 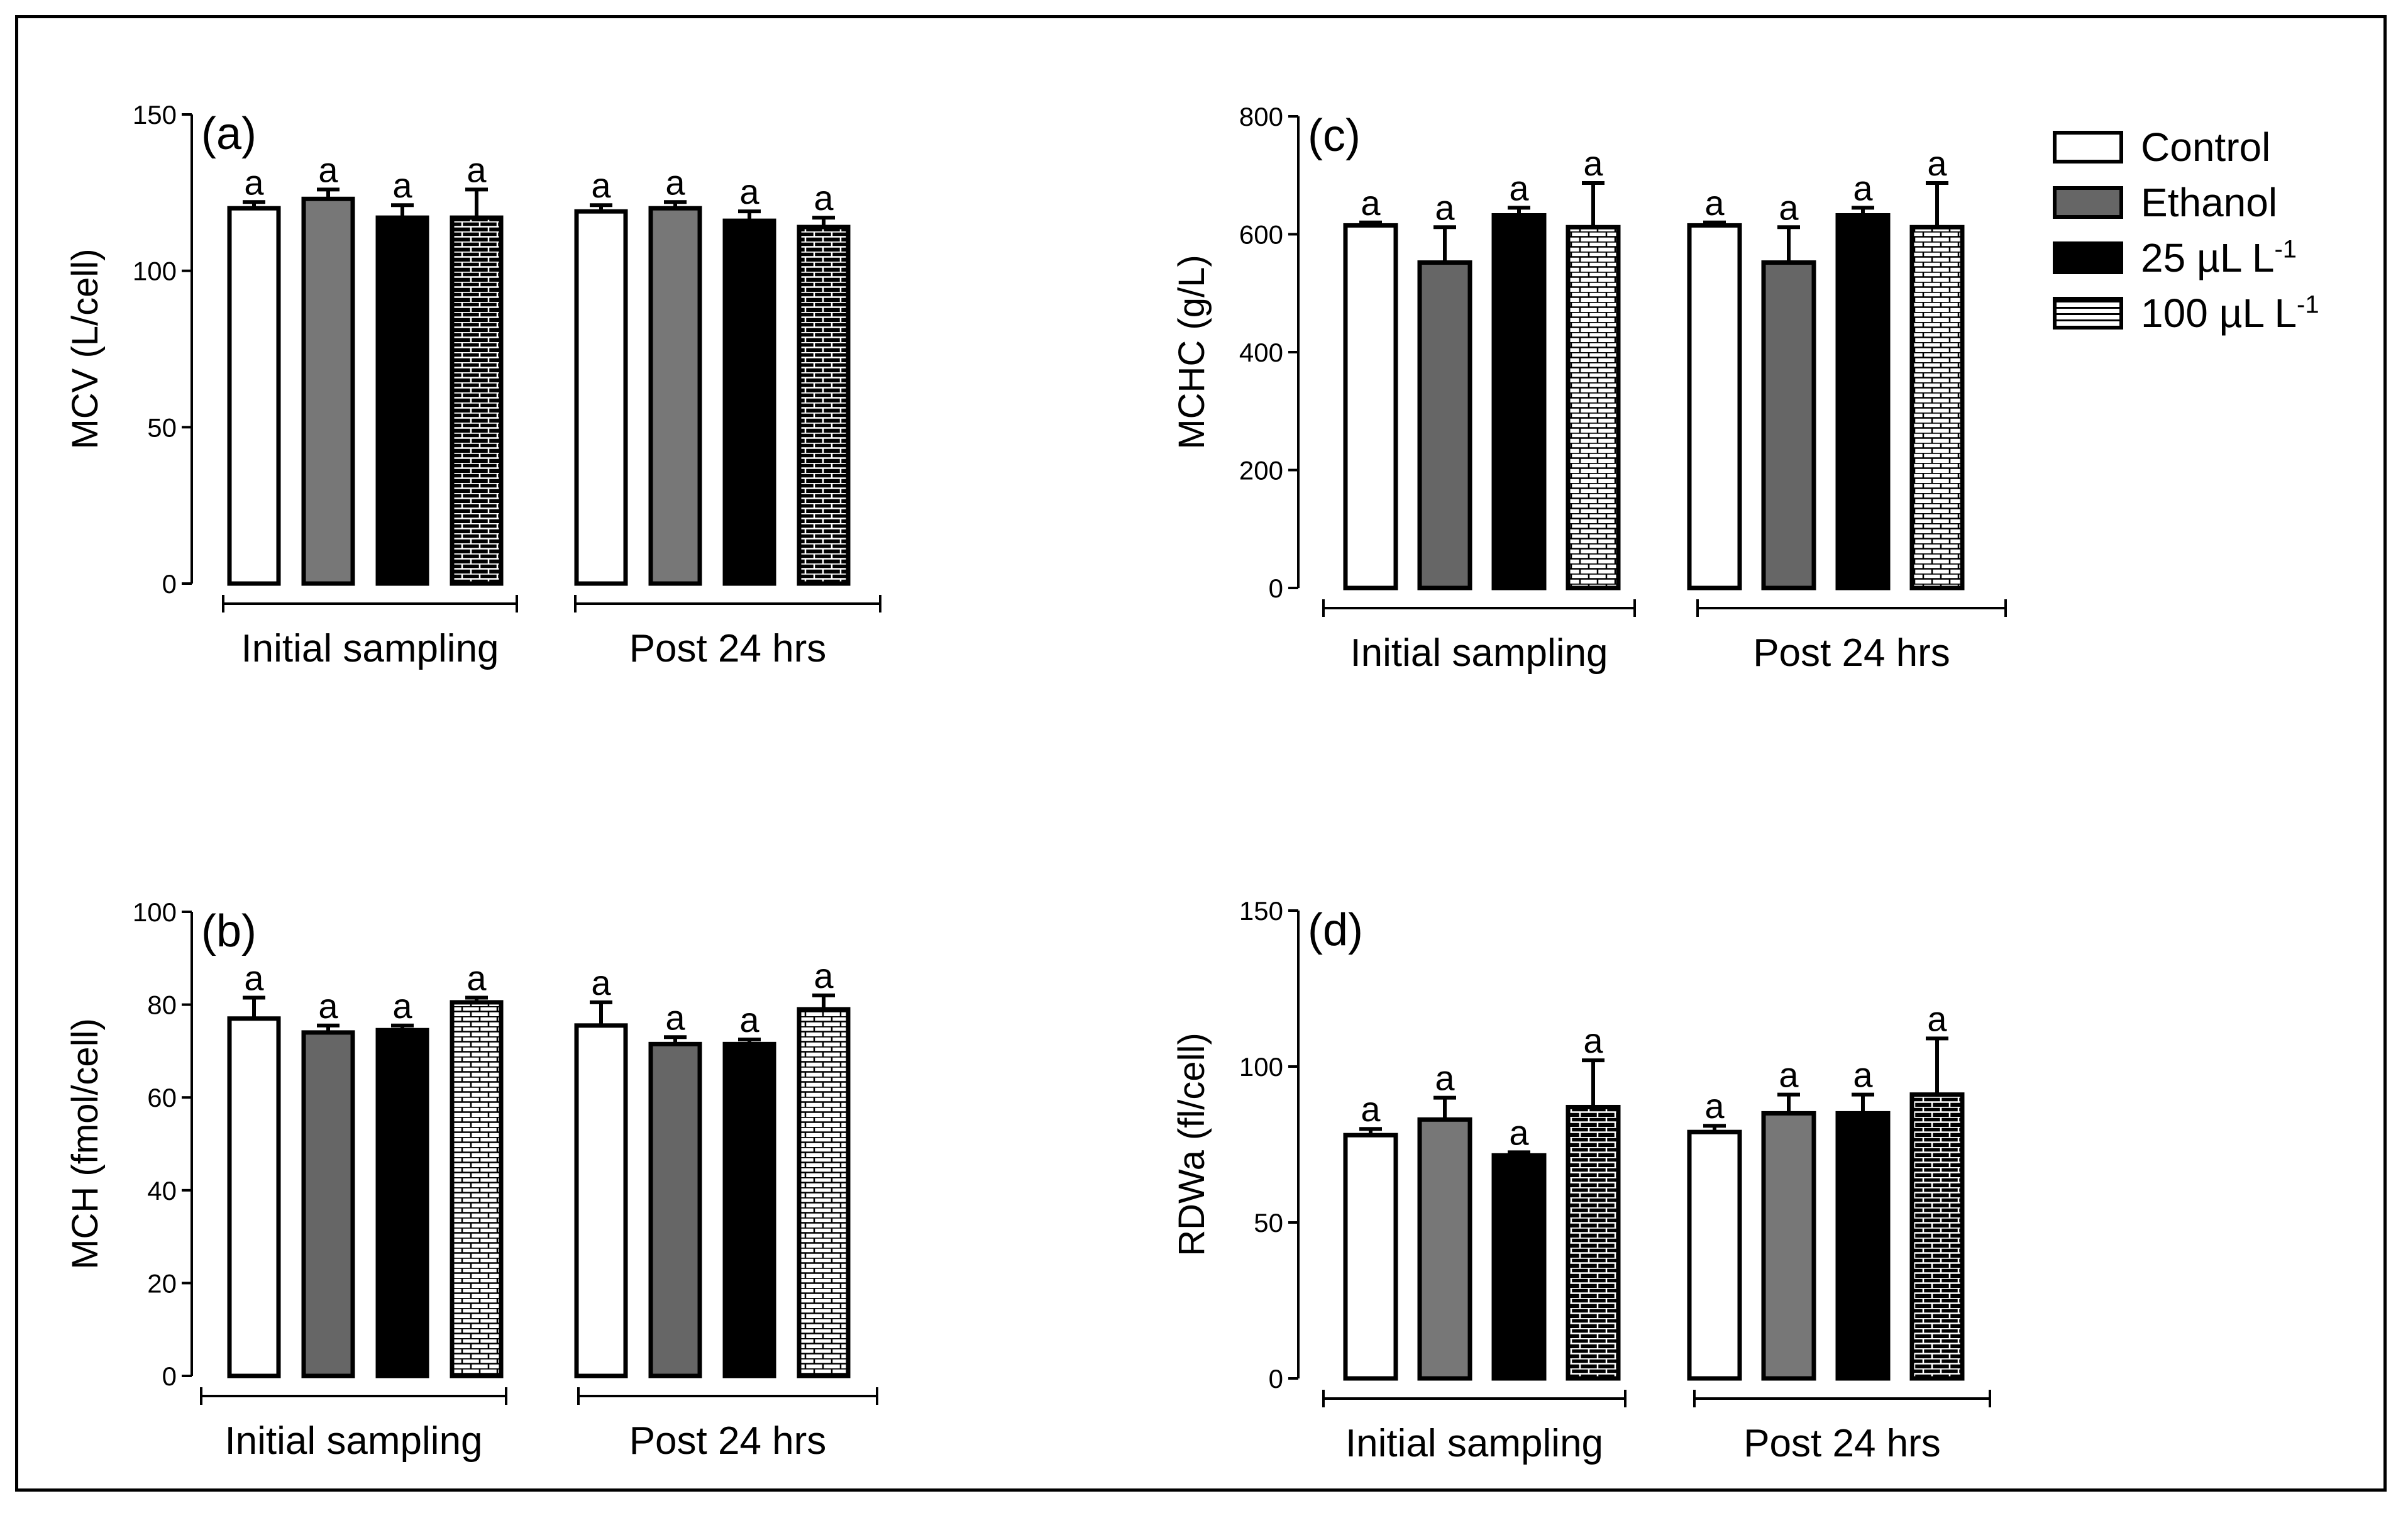 What do you see at coordinates (162, 1190) in the screenshot?
I see `y-tick-label: 40` at bounding box center [162, 1190].